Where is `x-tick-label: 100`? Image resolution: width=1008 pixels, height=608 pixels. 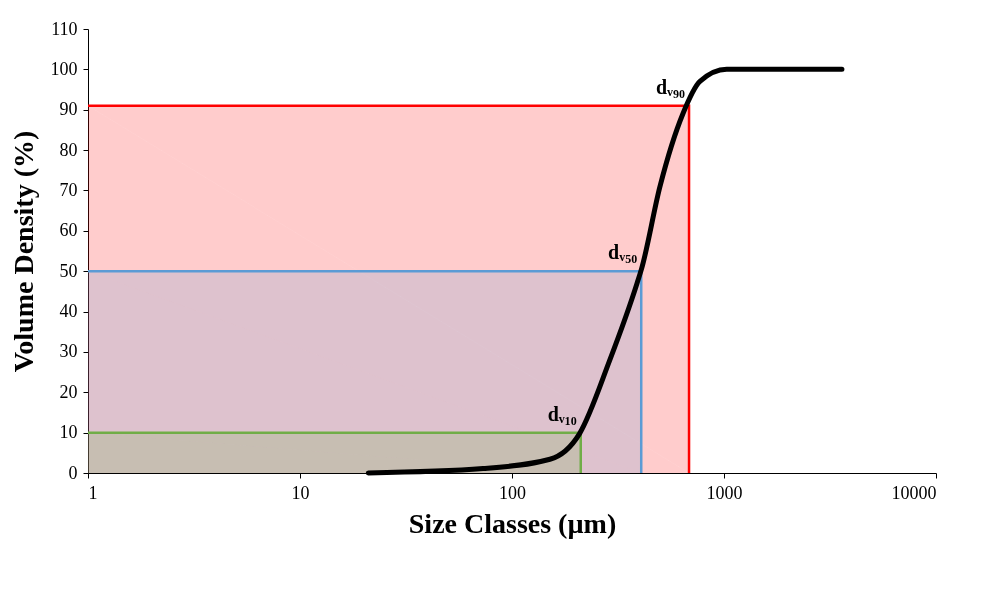 x-tick-label: 100 is located at coordinates (512, 492).